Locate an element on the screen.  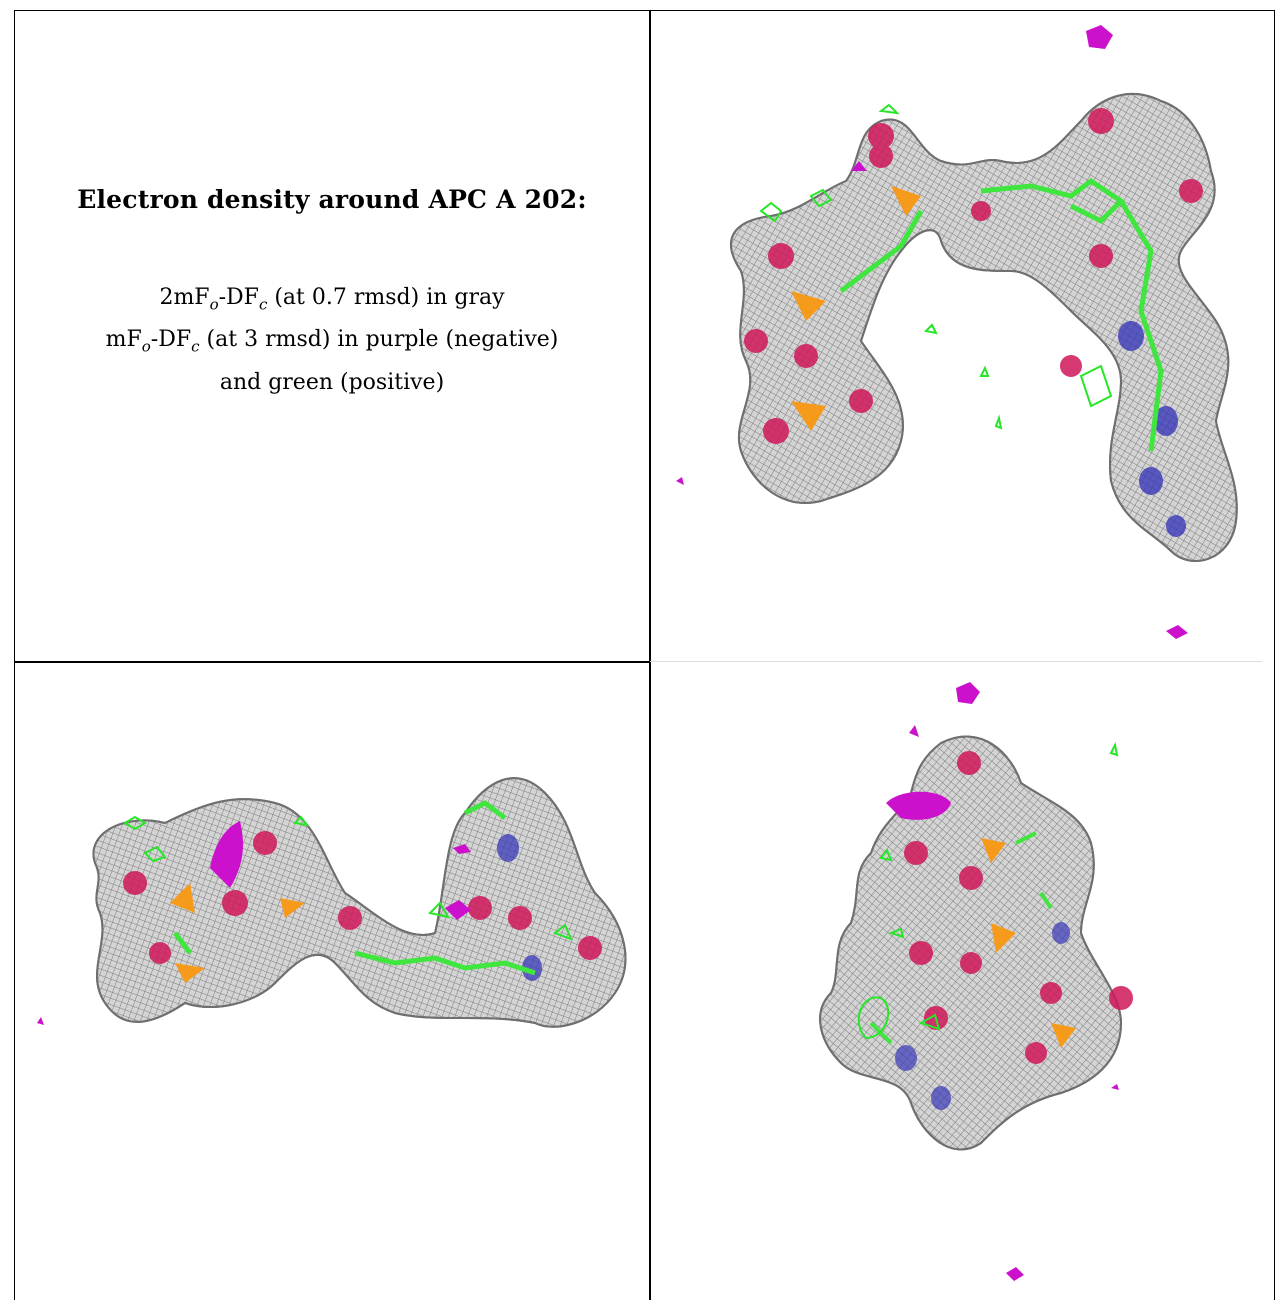
caption-line-2: mFo-DFc (at 3 rmsd) in purple (negative) is located at coordinates (332, 341).